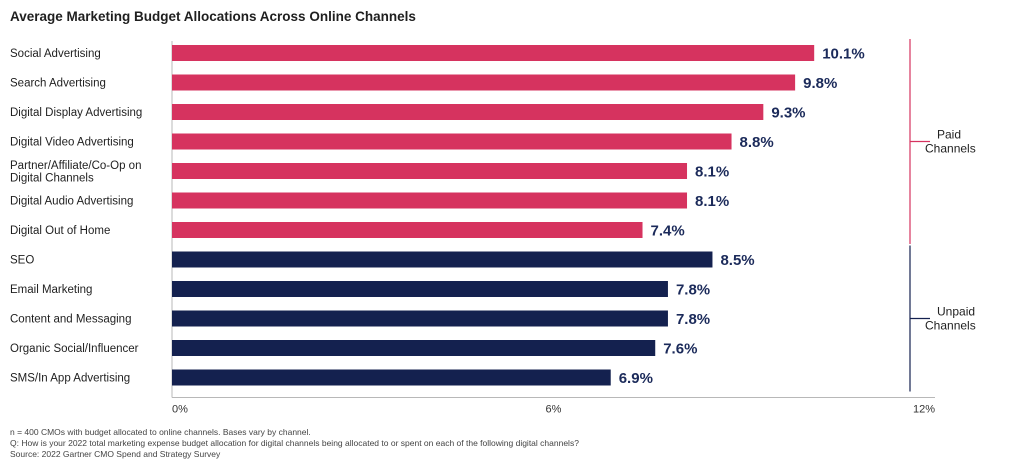  I want to click on group-label: Paid Channels, so click(950, 142).